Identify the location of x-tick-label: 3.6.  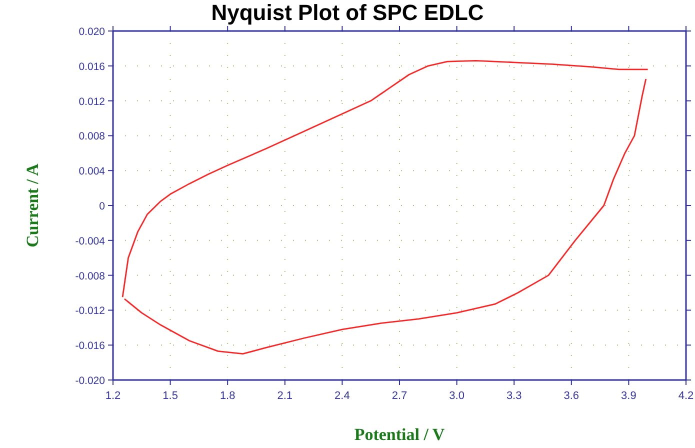
(572, 396).